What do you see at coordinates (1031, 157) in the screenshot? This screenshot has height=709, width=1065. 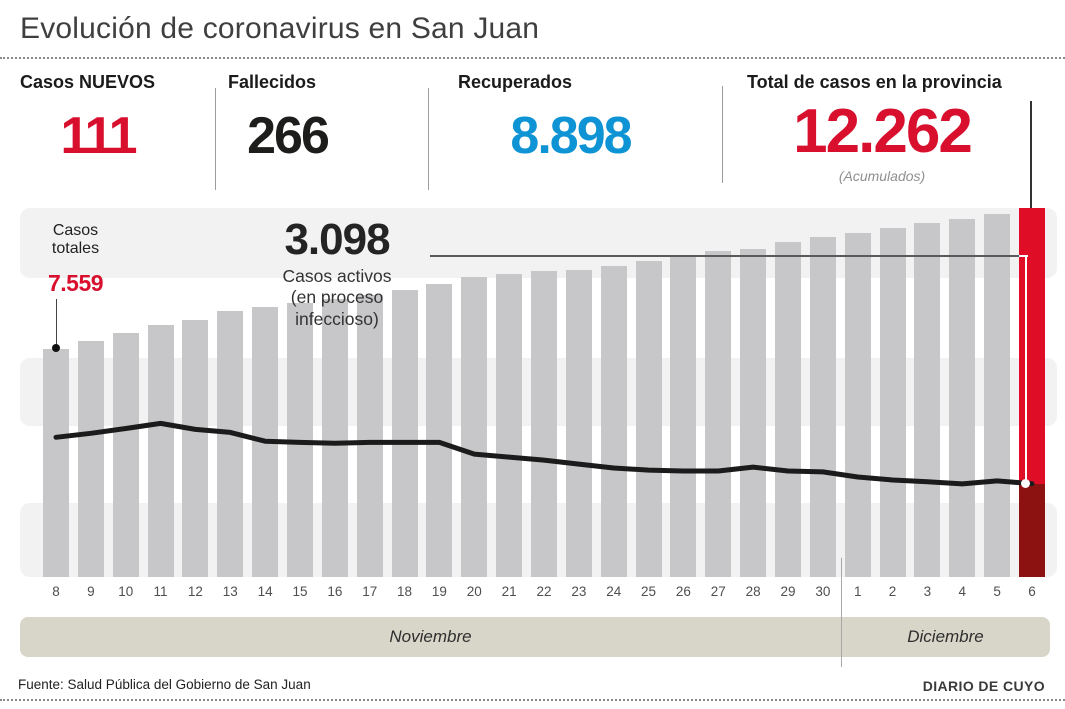 I see `callout-line-total` at bounding box center [1031, 157].